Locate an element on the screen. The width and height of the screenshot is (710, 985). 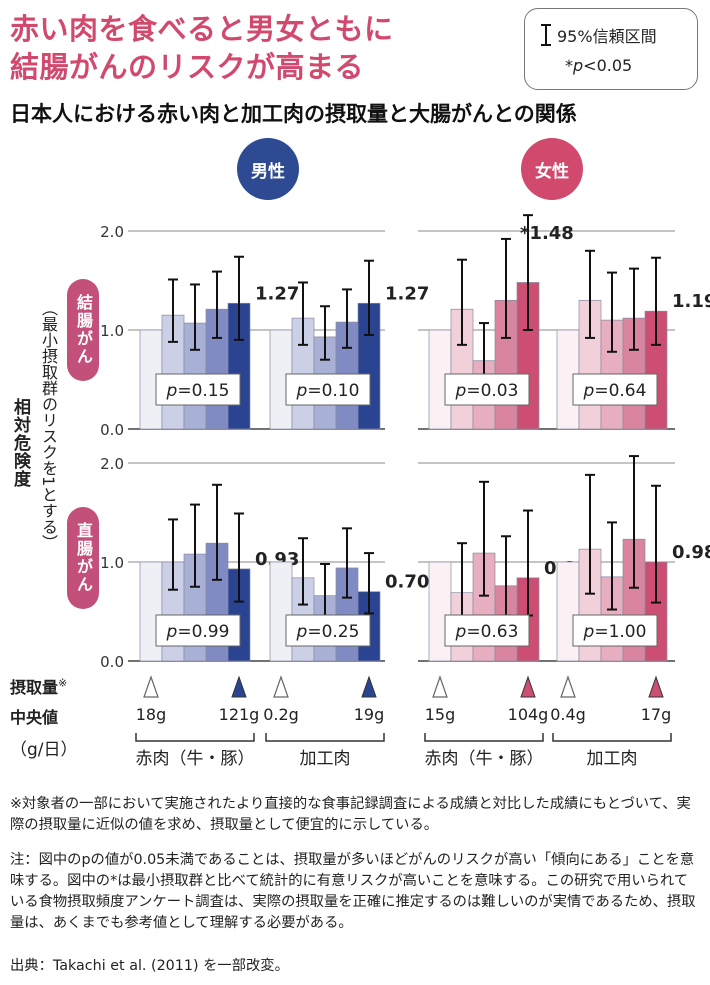
low-intake-value: 18g is located at coordinates (151, 714).